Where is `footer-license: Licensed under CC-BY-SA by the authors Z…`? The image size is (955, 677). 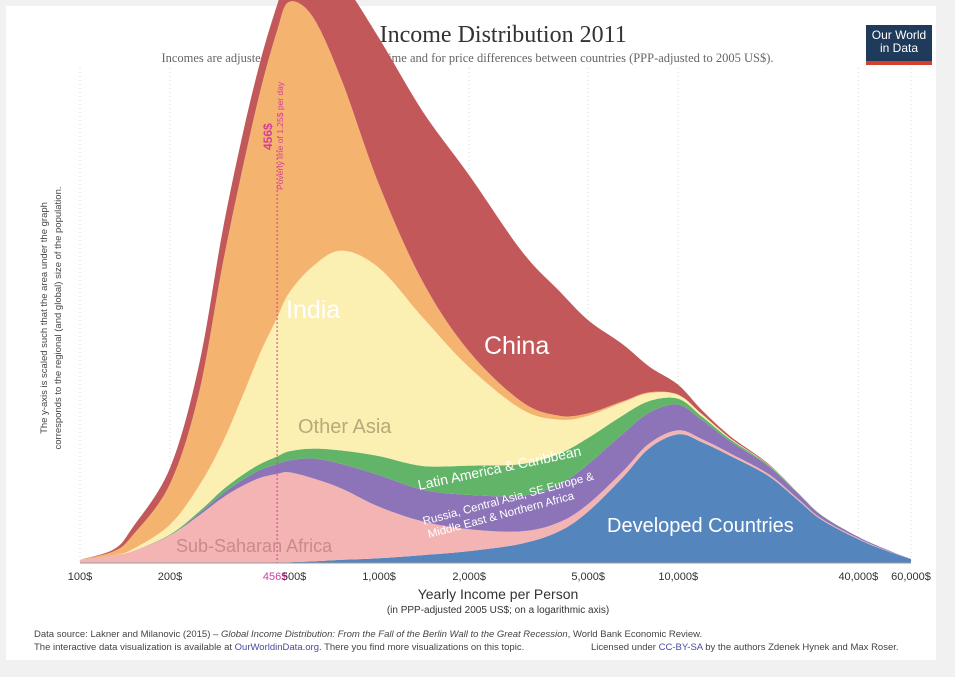
footer-license: Licensed under CC-BY-SA by the authors Z… is located at coordinates (745, 647).